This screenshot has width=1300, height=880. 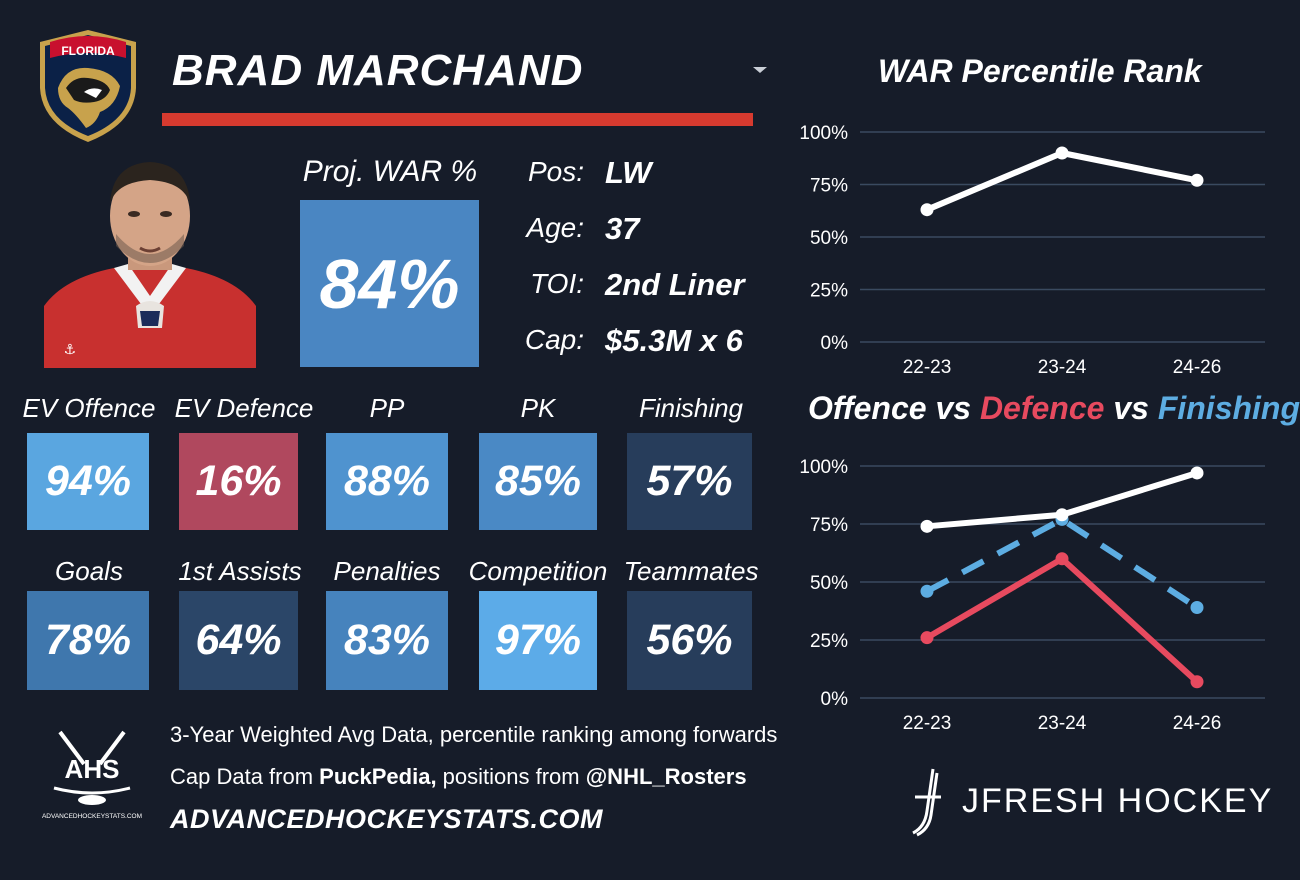 I want to click on chart2-y-tick-label: 50%, so click(x=829, y=583).